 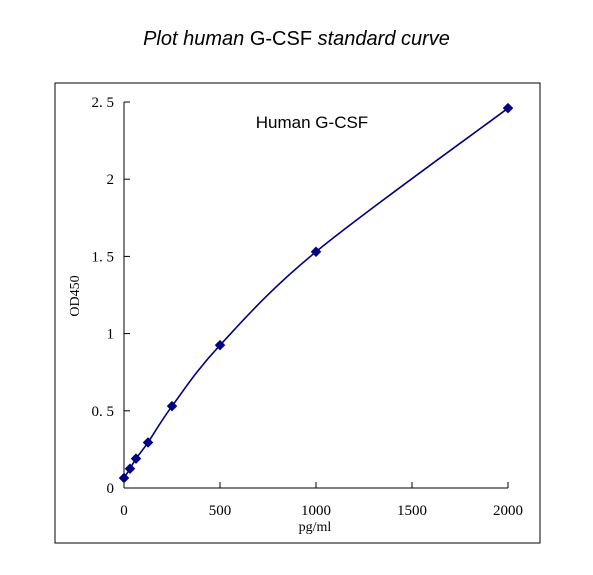 I want to click on y-tick-label: 2, so click(x=111, y=180).